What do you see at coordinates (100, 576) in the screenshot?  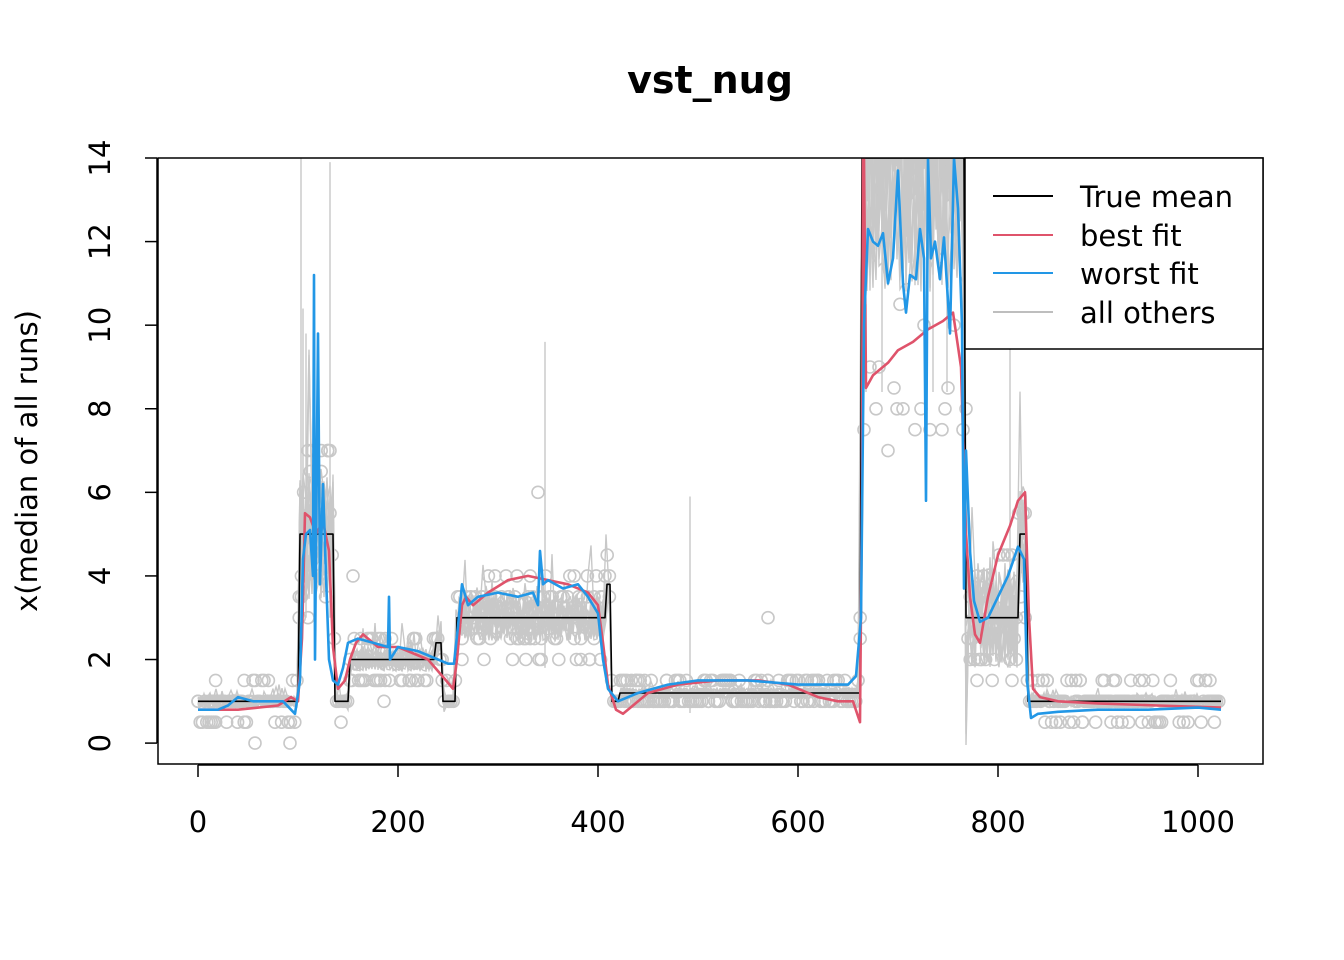 I see `y-tick-label: 4` at bounding box center [100, 576].